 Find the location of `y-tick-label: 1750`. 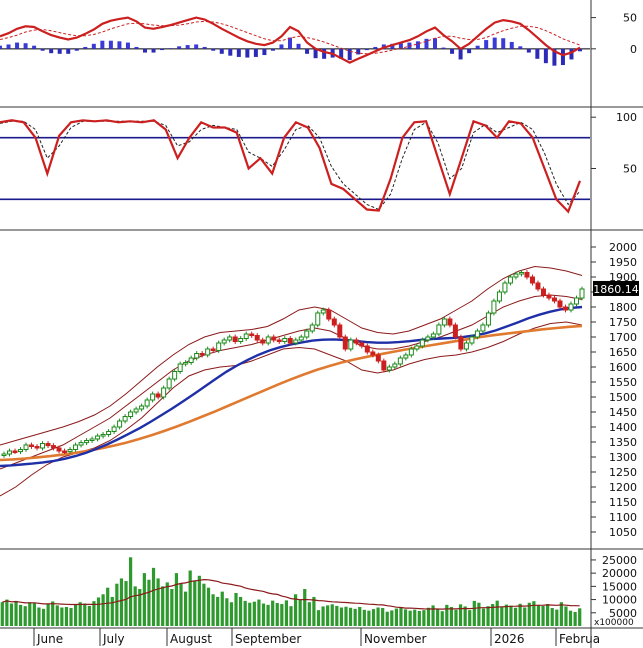

y-tick-label: 1750 is located at coordinates (623, 322).